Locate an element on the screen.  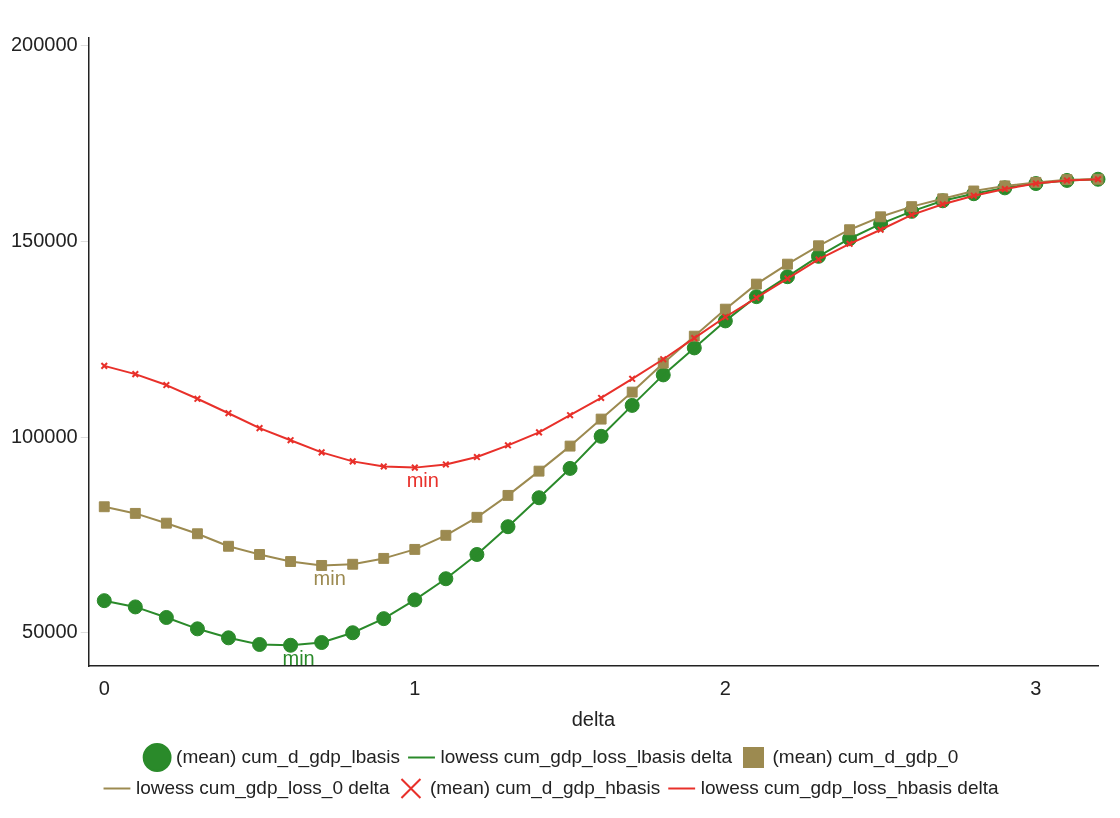
x-tick-label: 0 is located at coordinates (104, 687).